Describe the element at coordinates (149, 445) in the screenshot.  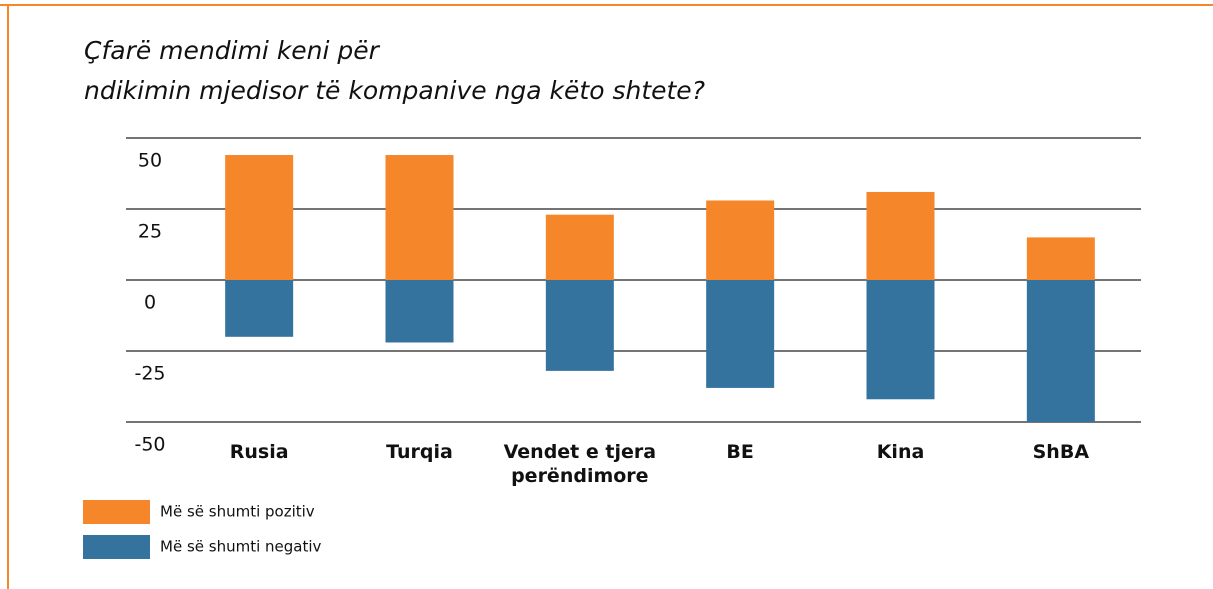
I see `y-tick-label: -50` at that location.